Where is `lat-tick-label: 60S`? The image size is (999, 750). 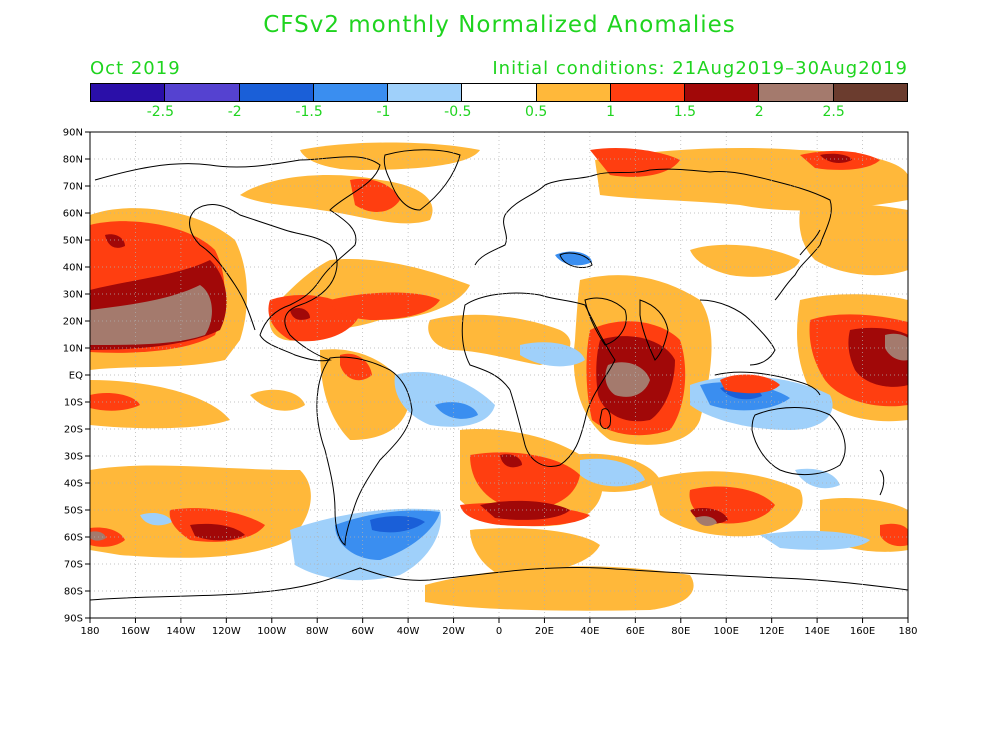 lat-tick-label: 60S is located at coordinates (73, 538).